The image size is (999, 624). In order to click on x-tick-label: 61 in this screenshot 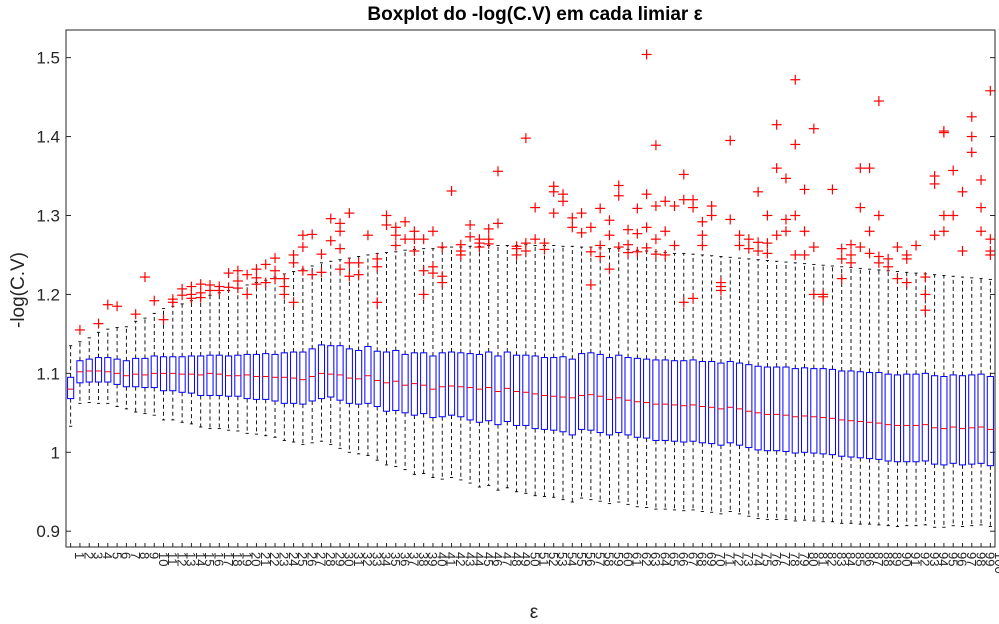, I will do `click(637, 559)`.